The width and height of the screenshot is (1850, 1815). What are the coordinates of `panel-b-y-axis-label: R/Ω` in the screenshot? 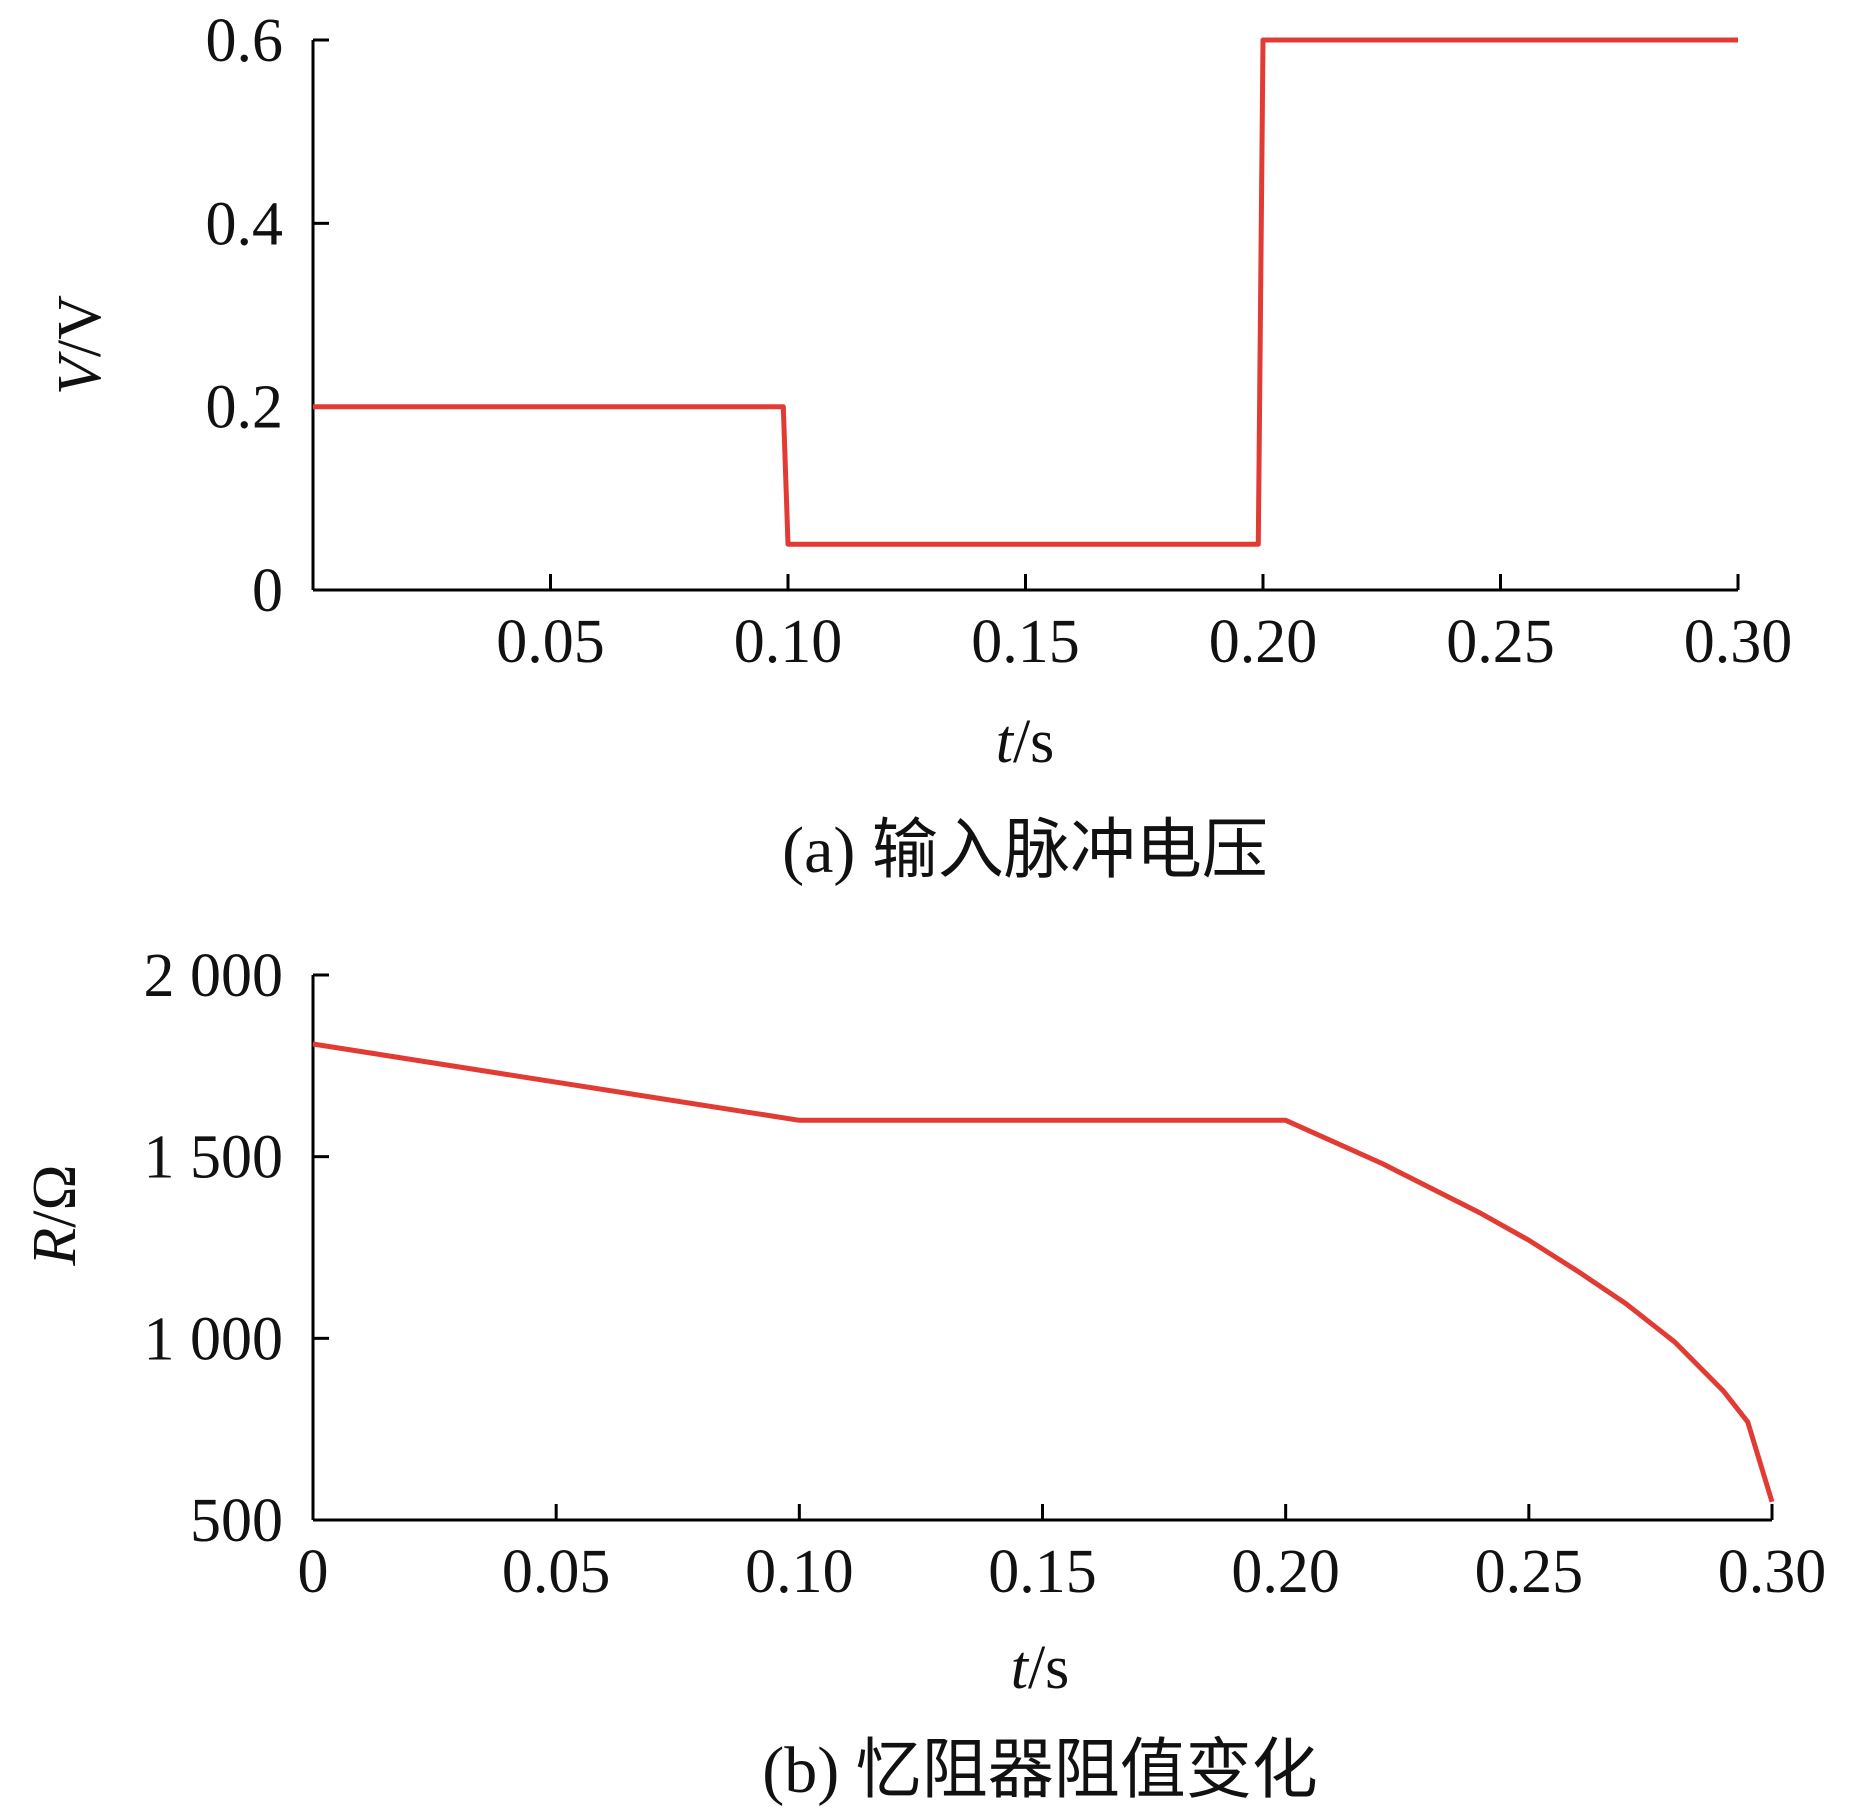 It's located at (55, 1215).